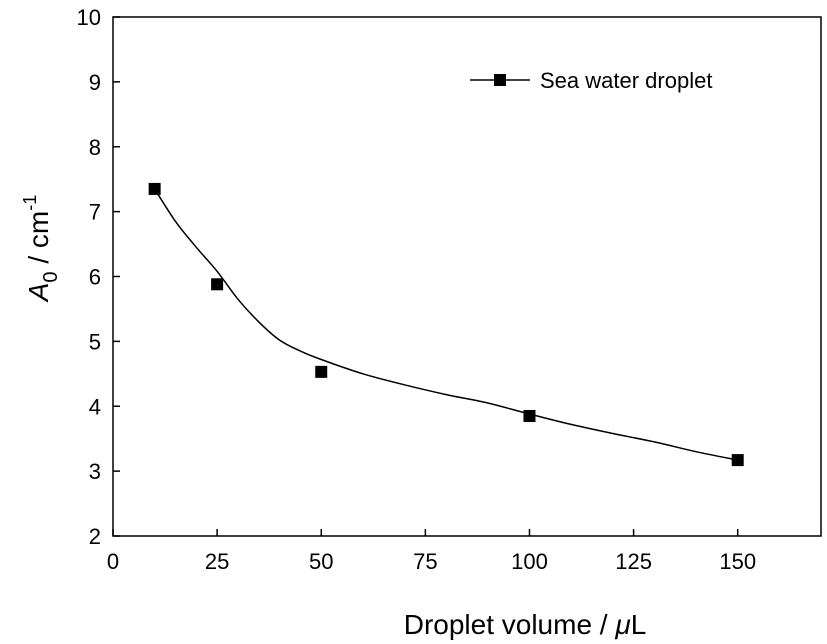 The height and width of the screenshot is (644, 827). Describe the element at coordinates (95, 341) in the screenshot. I see `y-tick-label: 5` at that location.